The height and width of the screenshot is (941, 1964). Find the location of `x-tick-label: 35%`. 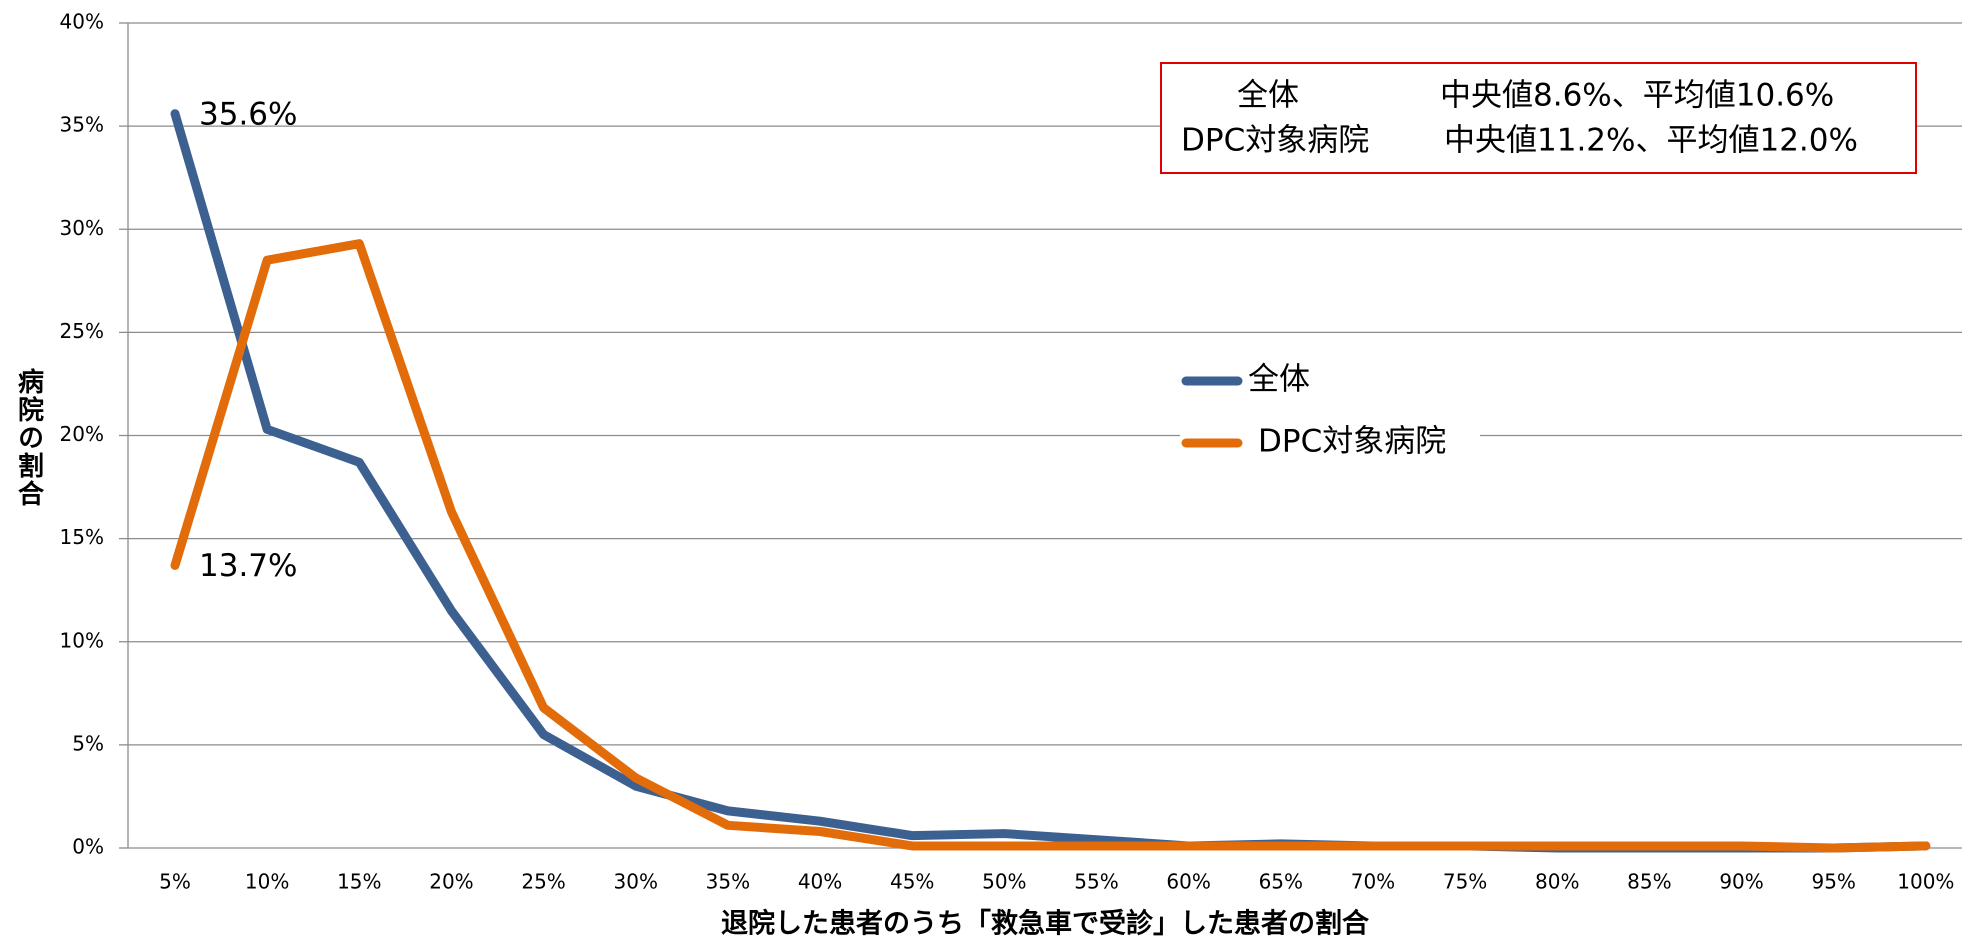

x-tick-label: 35% is located at coordinates (728, 882).